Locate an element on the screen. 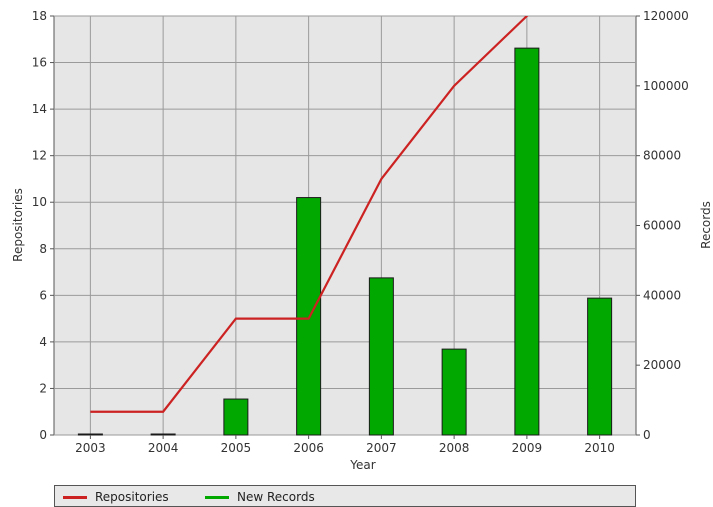 The image size is (713, 507). x-tick-label: 2009 is located at coordinates (527, 448).